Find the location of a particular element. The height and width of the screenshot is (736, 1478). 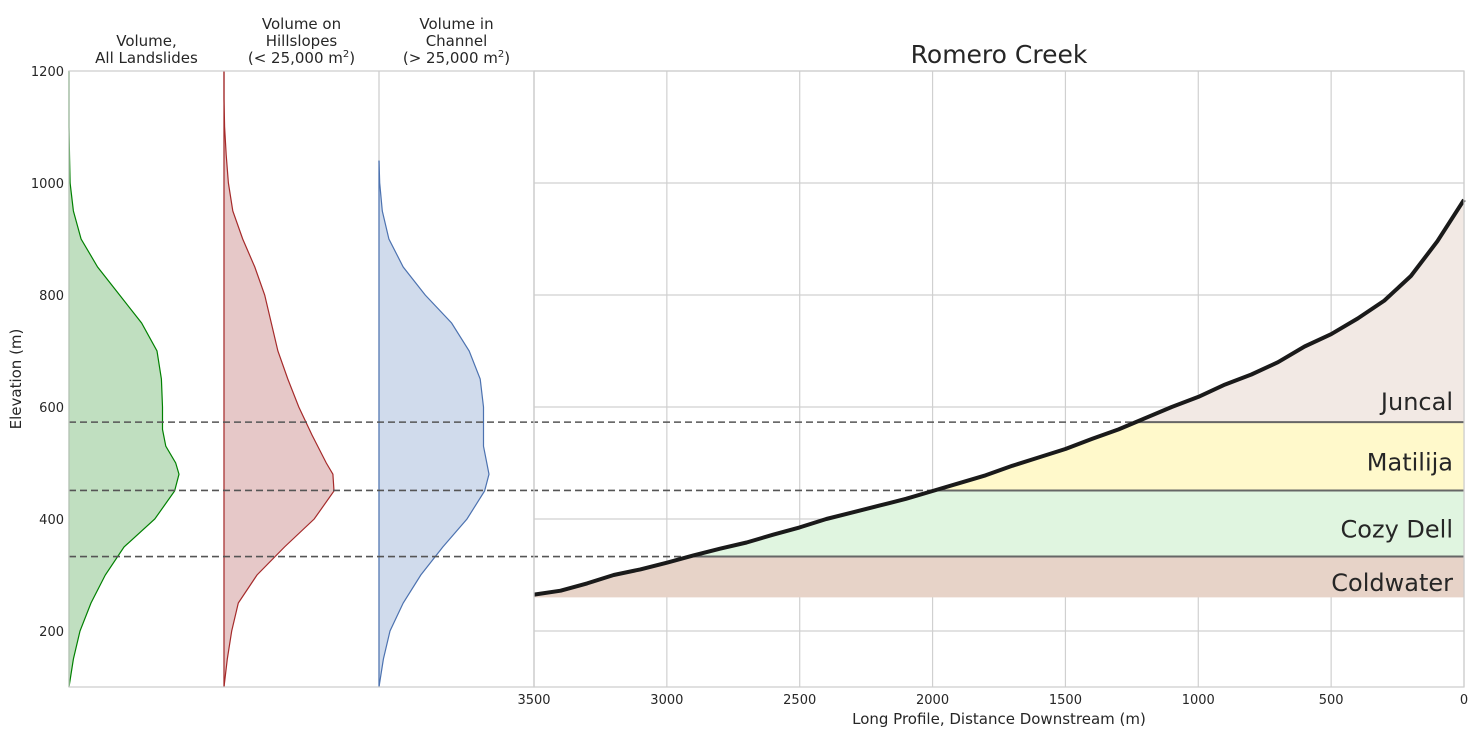

formation-label-juncal: Juncal is located at coordinates (1416, 402).